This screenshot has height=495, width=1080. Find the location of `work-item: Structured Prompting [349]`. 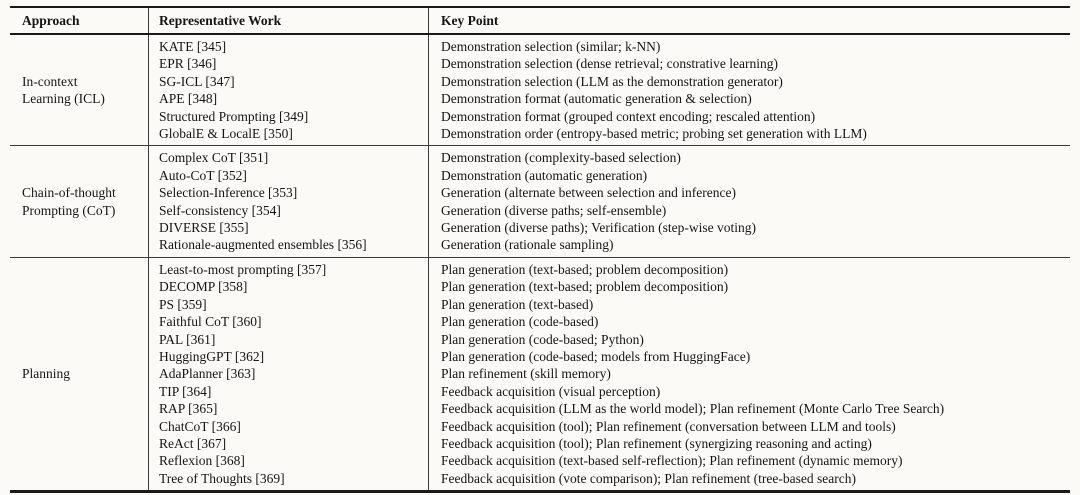

work-item: Structured Prompting [349] is located at coordinates (234, 116).